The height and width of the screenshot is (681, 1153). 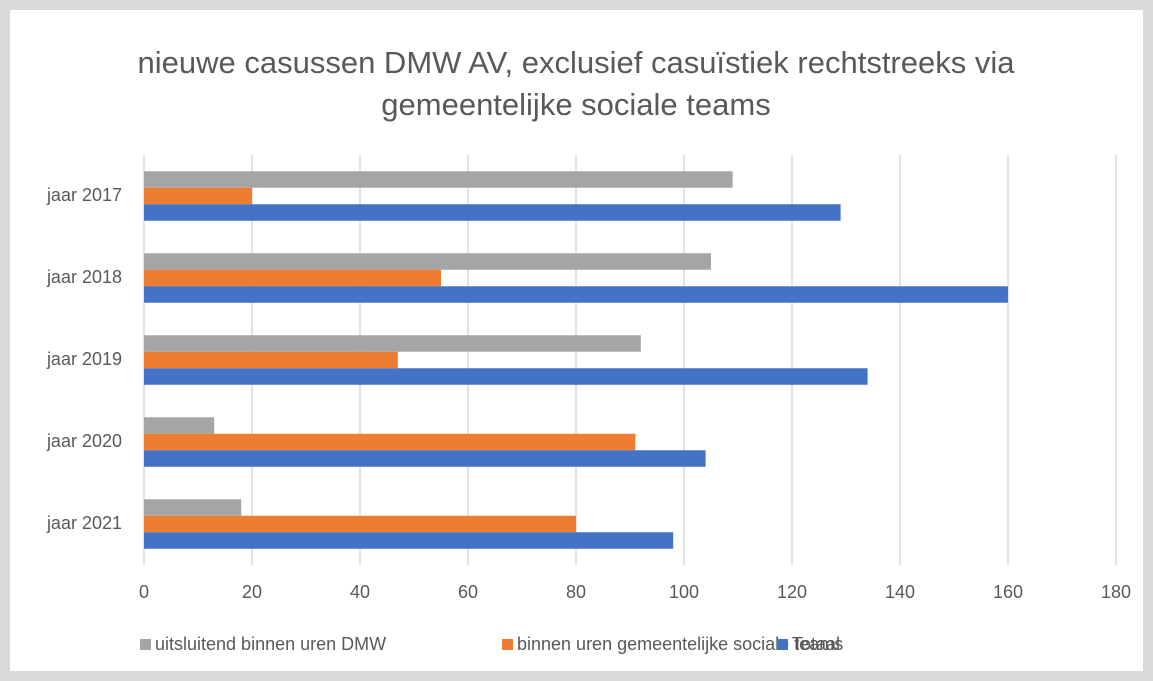 What do you see at coordinates (84, 277) in the screenshot?
I see `y-tick-label: jaar 2018` at bounding box center [84, 277].